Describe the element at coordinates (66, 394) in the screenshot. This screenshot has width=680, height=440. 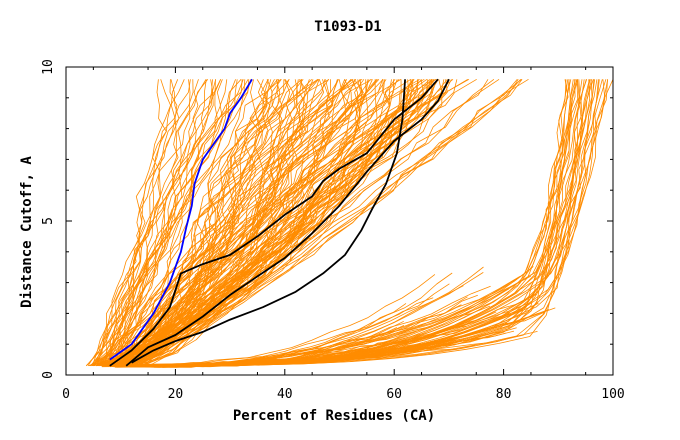
I see `x-tick-label: 0` at that location.